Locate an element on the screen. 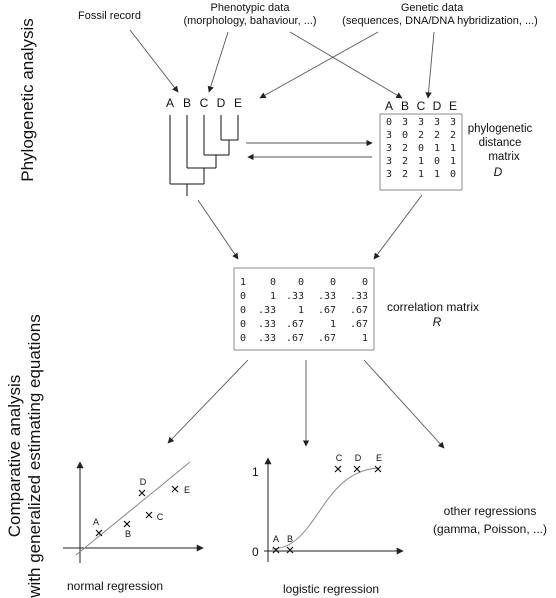  correlation-matrix-box is located at coordinates (304, 309).